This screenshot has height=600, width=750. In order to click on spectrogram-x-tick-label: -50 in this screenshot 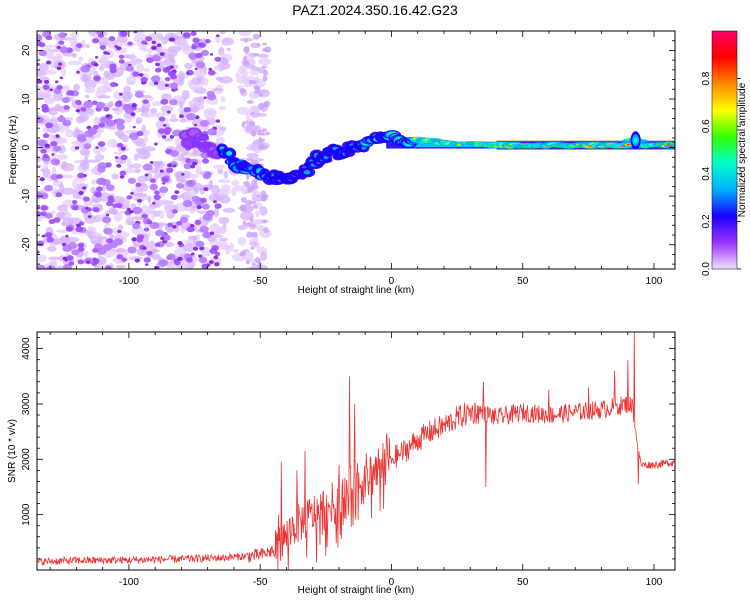, I will do `click(260, 281)`.